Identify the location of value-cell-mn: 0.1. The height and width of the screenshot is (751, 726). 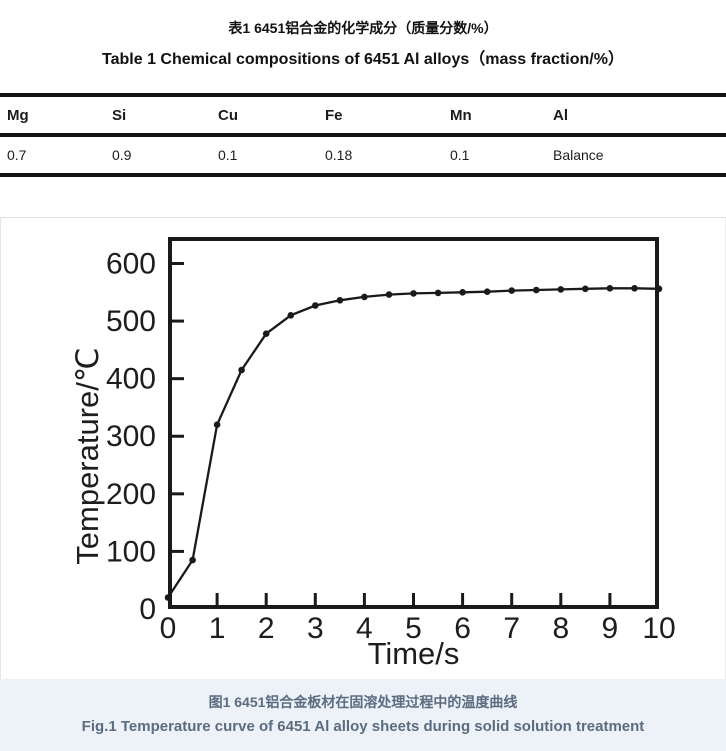
(460, 155).